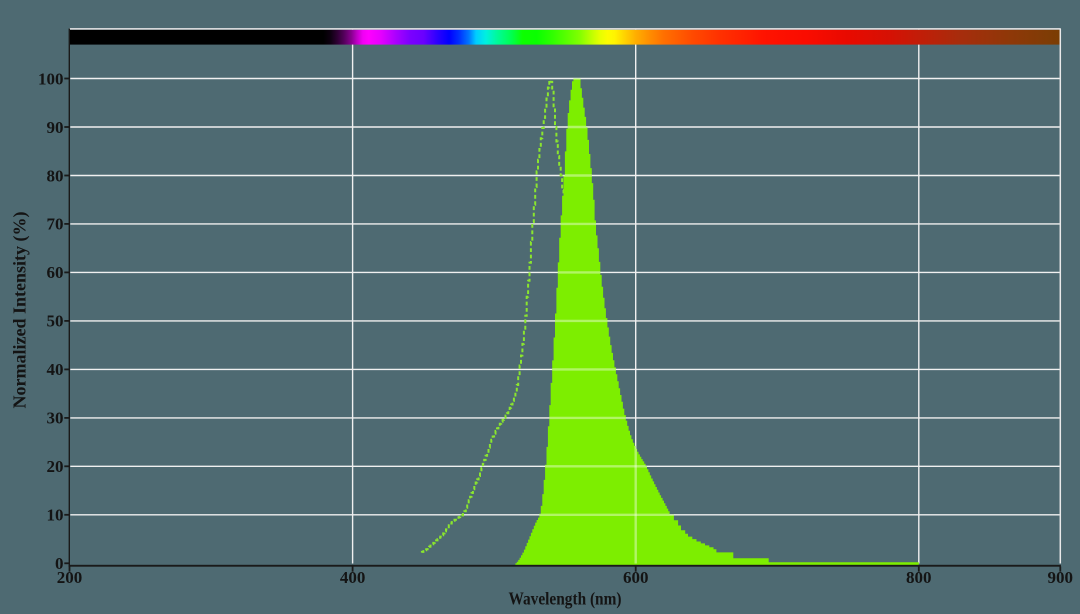  I want to click on svg-text: 70, so click(55, 224).